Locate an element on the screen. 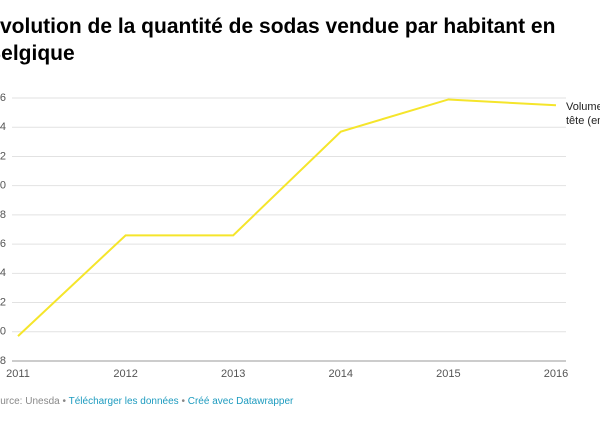 This screenshot has height=429, width=600. x-tick-label: 2011 is located at coordinates (18, 374).